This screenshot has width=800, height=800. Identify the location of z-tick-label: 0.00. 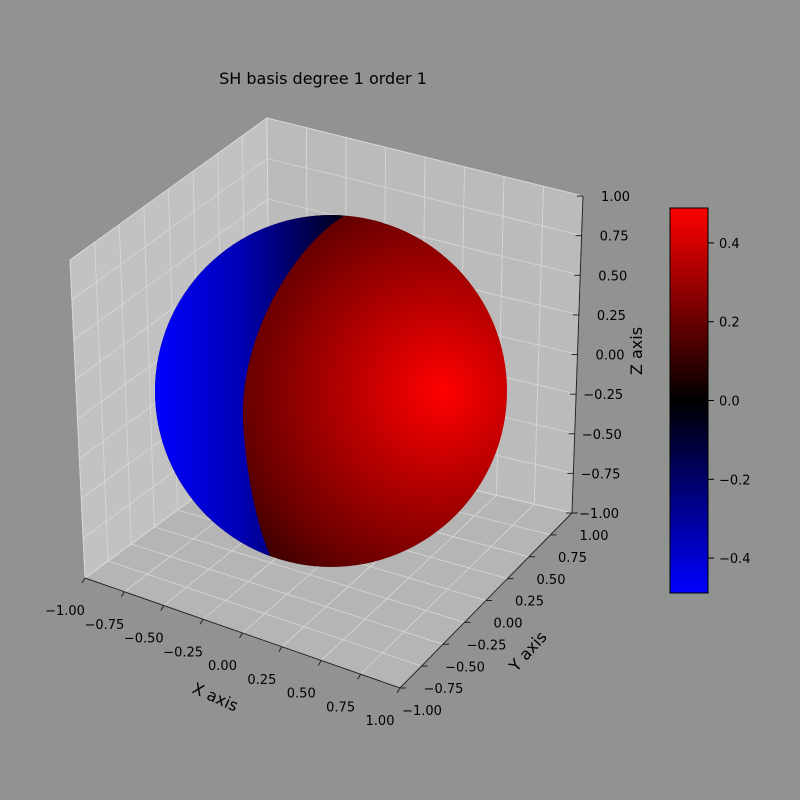
(610, 356).